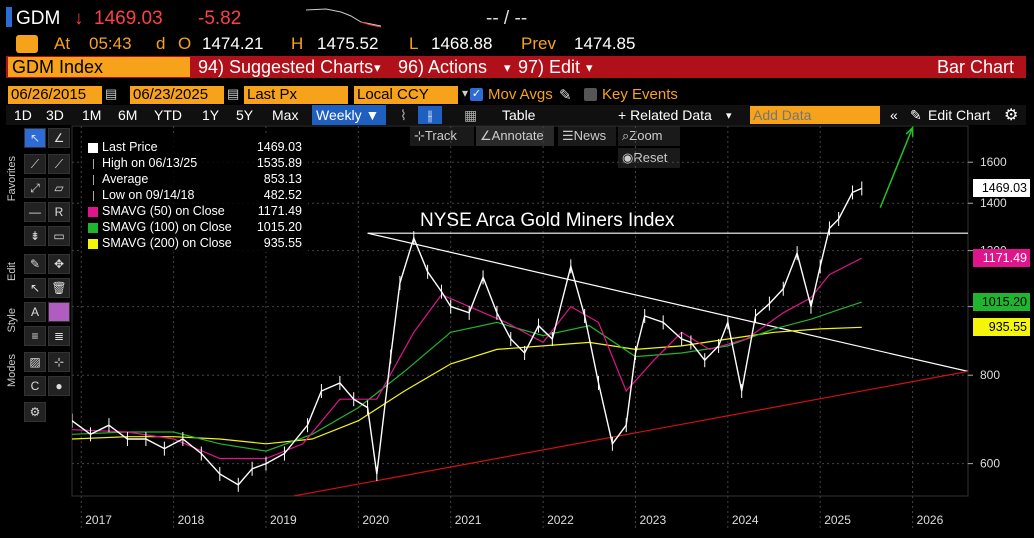  I want to click on legend-row: Last Price 1469.03, so click(195, 148).